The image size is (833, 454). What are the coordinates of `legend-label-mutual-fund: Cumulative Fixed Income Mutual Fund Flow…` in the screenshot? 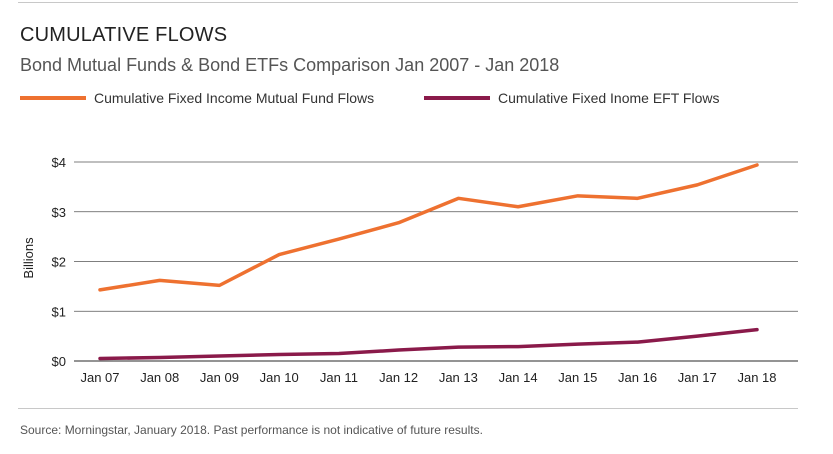 It's located at (234, 98).